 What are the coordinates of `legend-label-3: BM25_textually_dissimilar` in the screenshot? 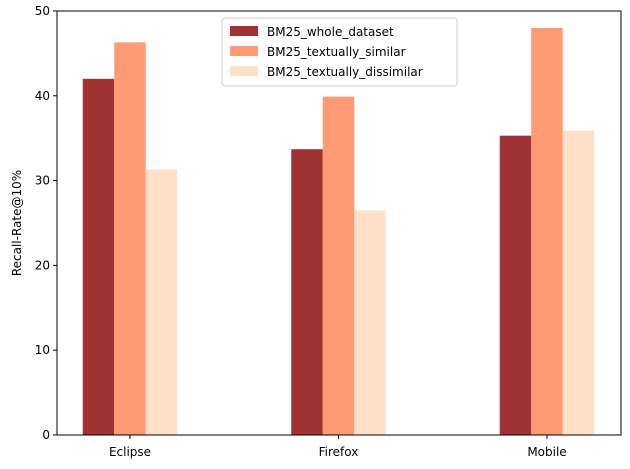 It's located at (345, 72).